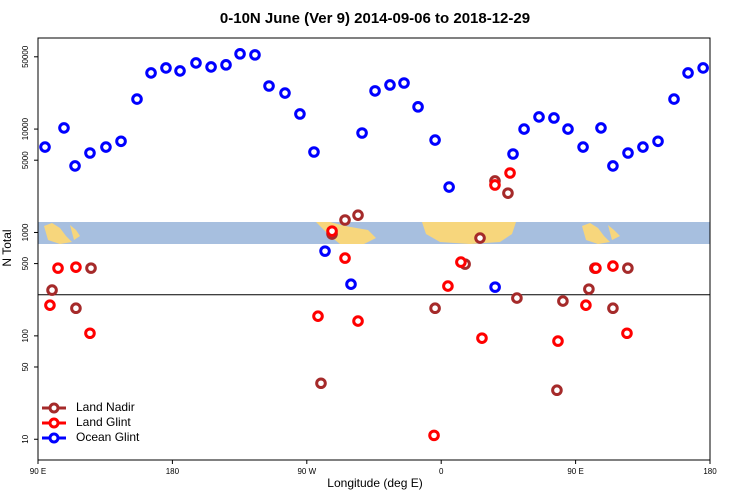 This screenshot has width=750, height=500. I want to click on y-tick-label: 10000, so click(25, 128).